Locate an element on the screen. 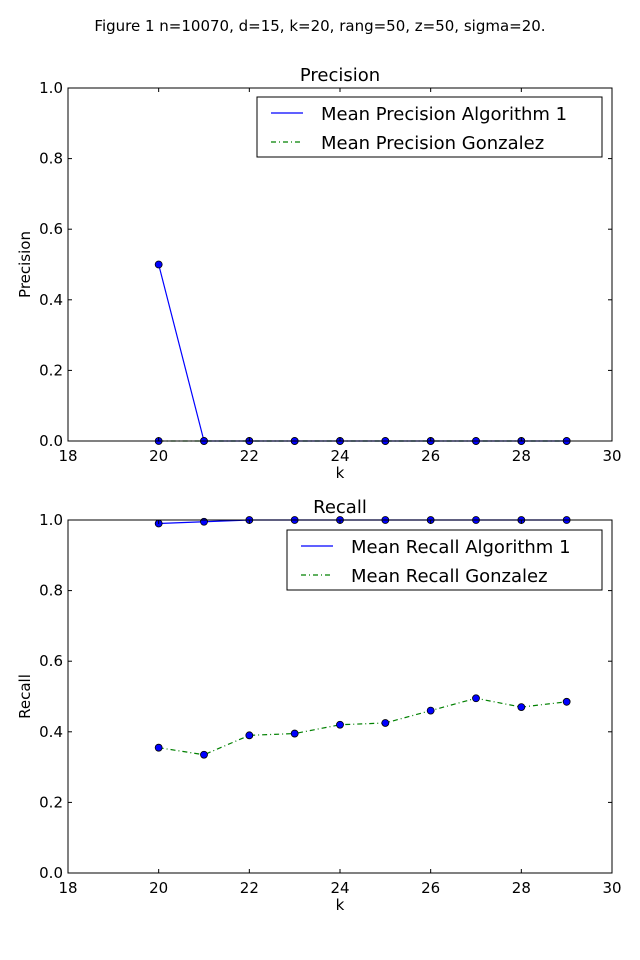 The width and height of the screenshot is (640, 960). recall-ytick-label: 0.8 is located at coordinates (51, 591).